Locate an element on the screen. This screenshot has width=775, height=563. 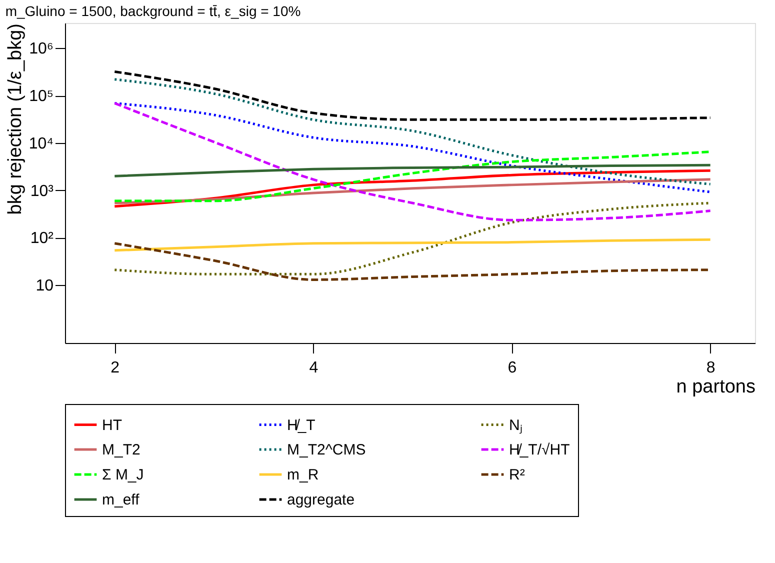
y-tick-label: 10² is located at coordinates (42, 239).